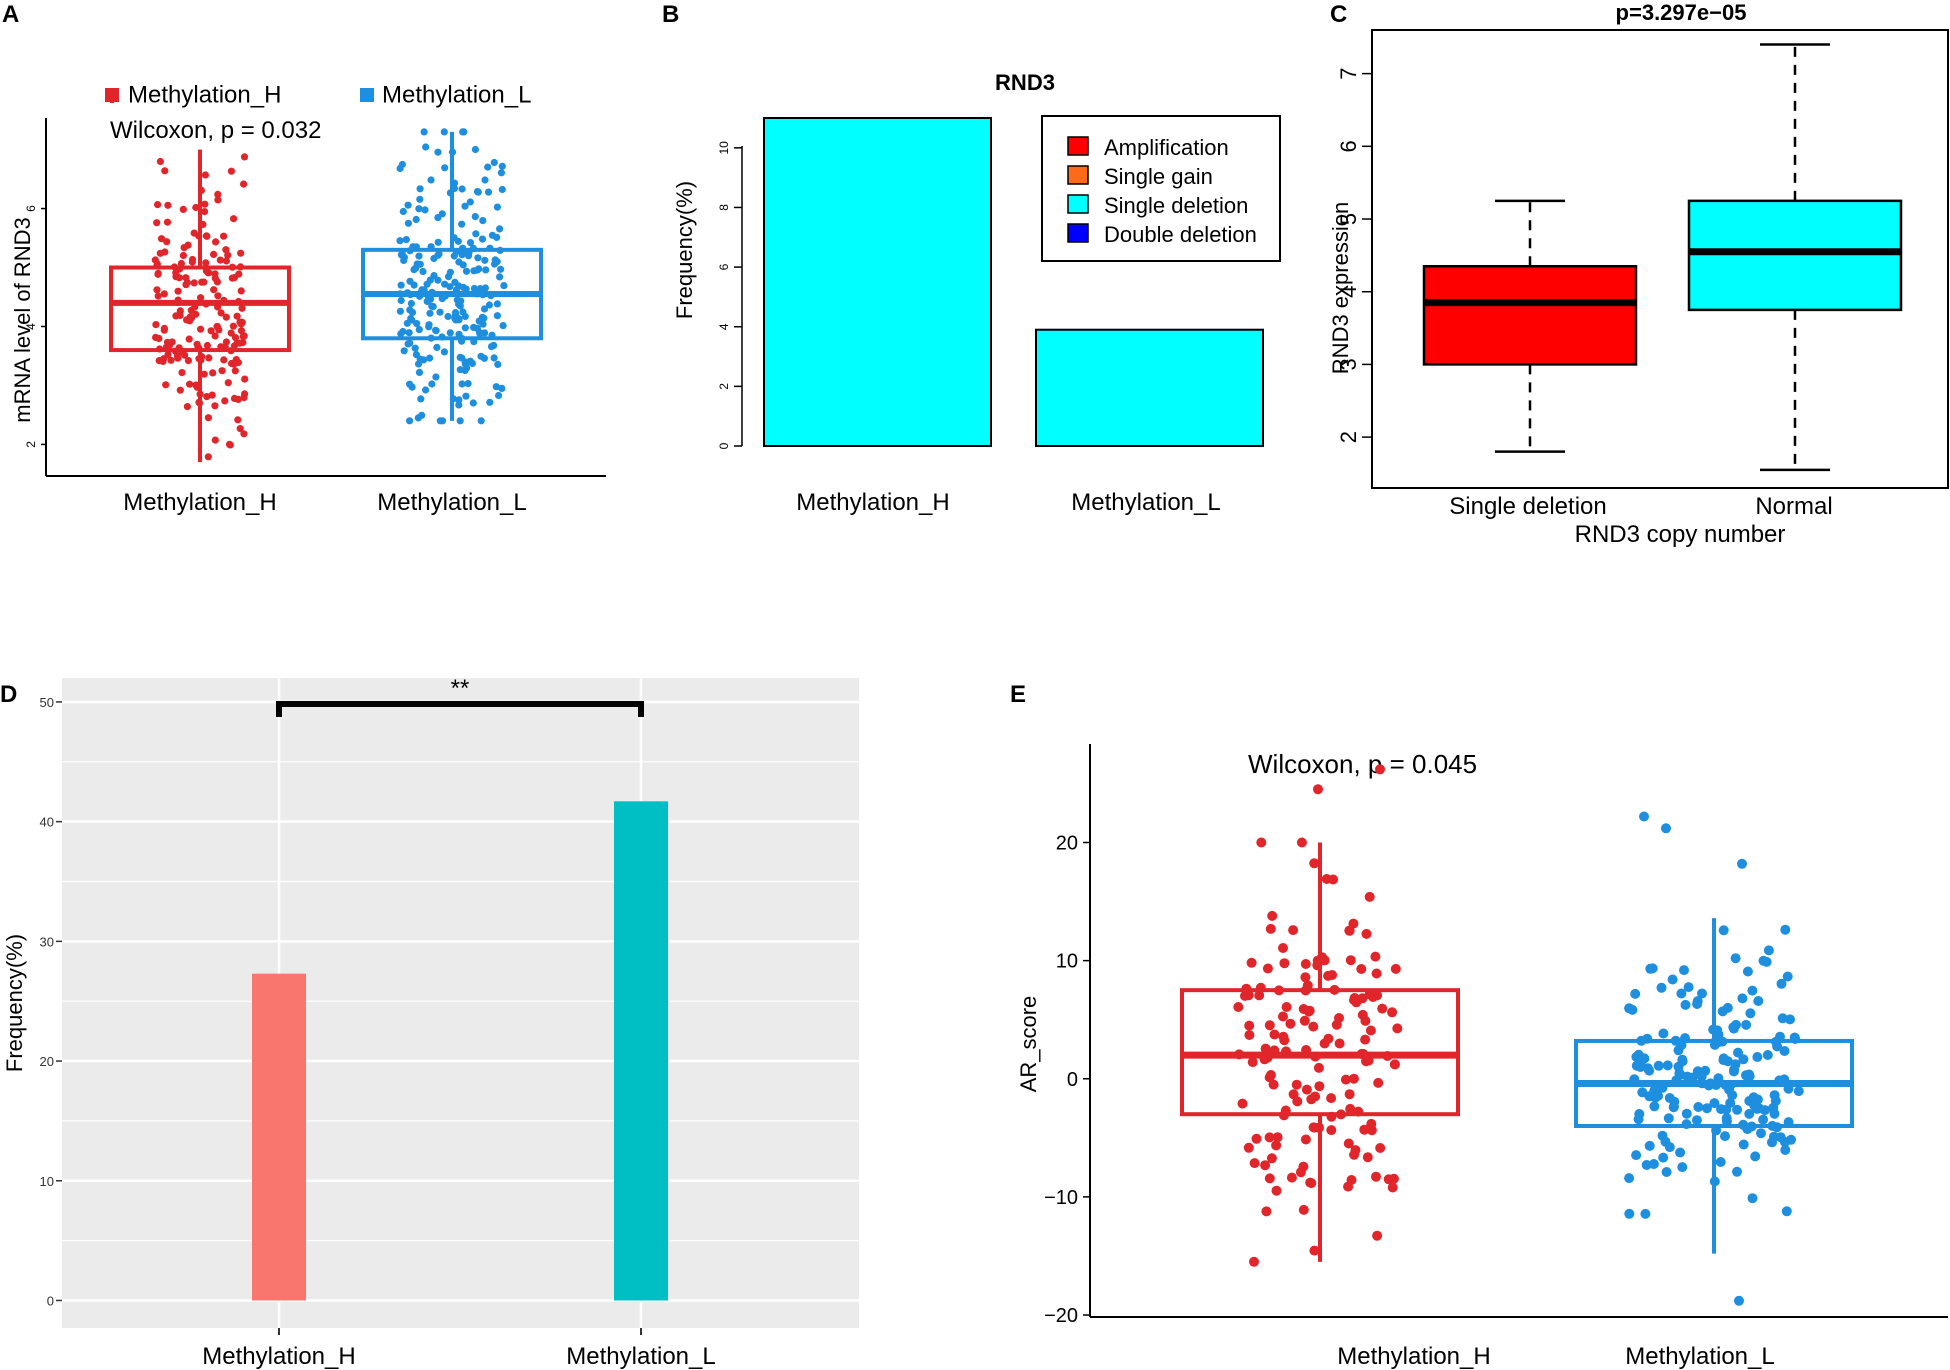  What do you see at coordinates (1176, 205) in the screenshot?
I see `legend-label-single-deletion: Single deletion` at bounding box center [1176, 205].